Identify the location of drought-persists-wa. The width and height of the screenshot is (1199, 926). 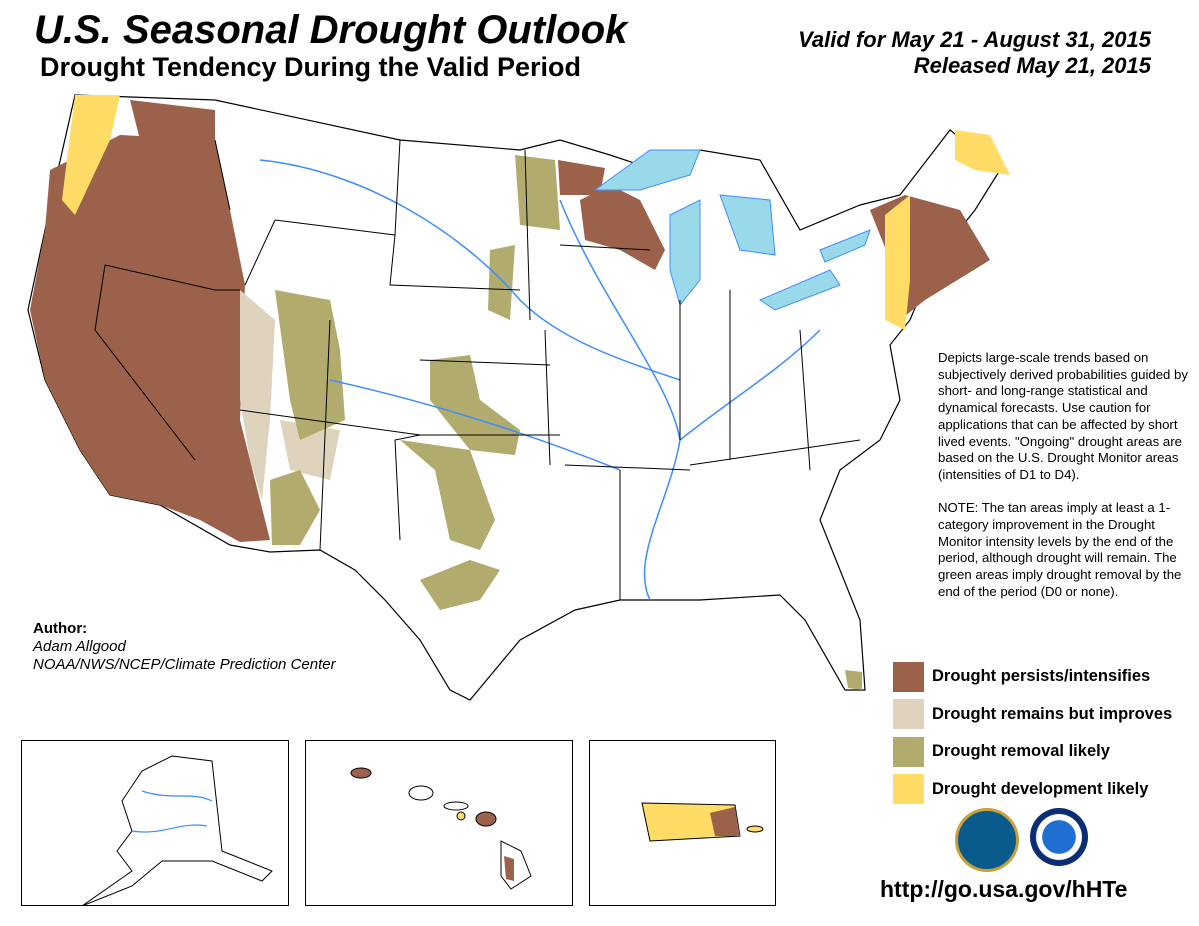
(172, 132).